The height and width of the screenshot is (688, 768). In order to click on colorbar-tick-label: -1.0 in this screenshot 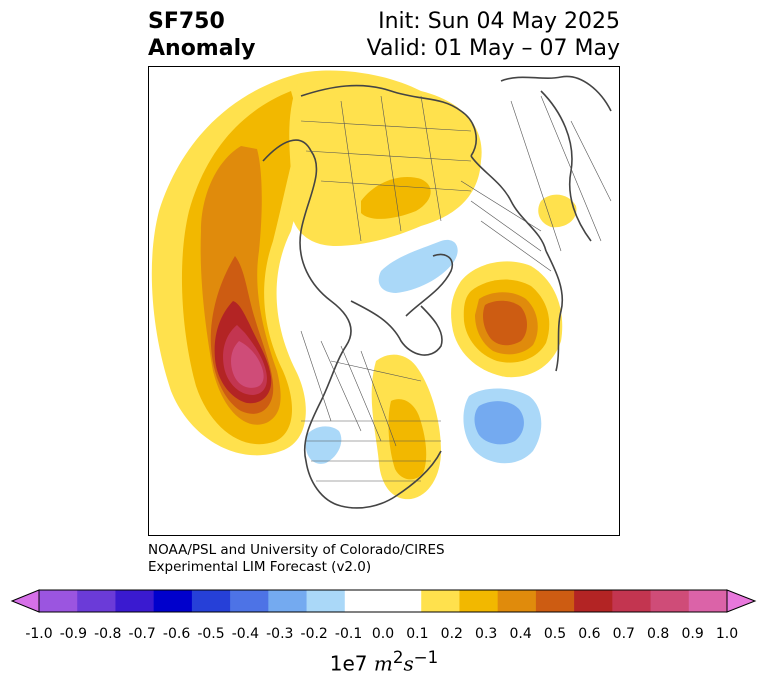, I will do `click(39, 634)`.